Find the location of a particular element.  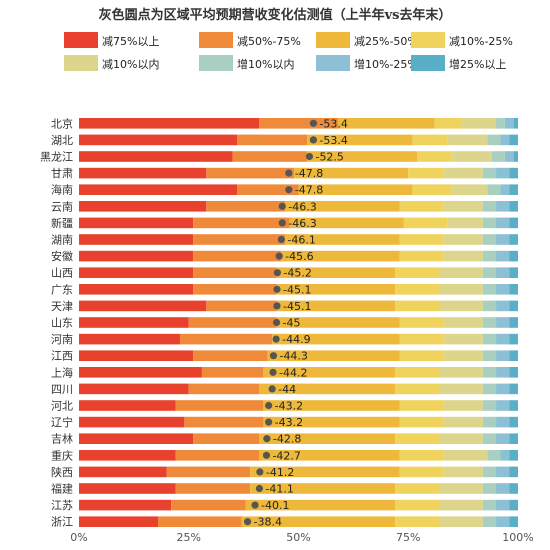

legend-item: 减75%以上 is located at coordinates (111, 40).